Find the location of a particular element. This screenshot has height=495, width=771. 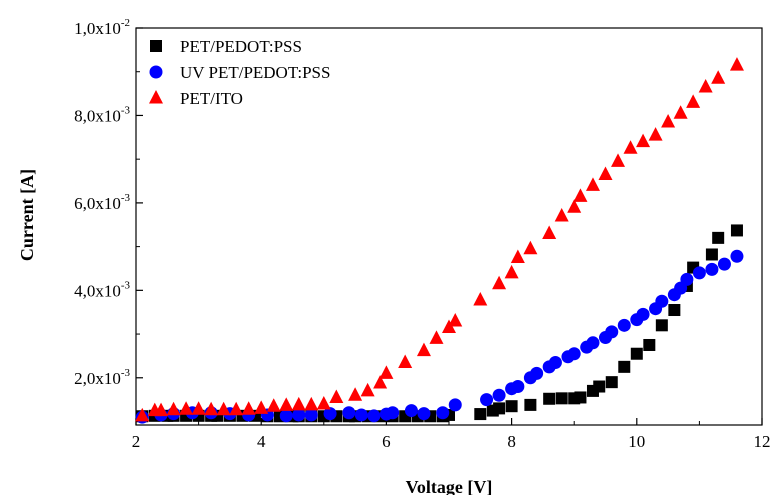

x-tick-label: 8 is located at coordinates (511, 441).